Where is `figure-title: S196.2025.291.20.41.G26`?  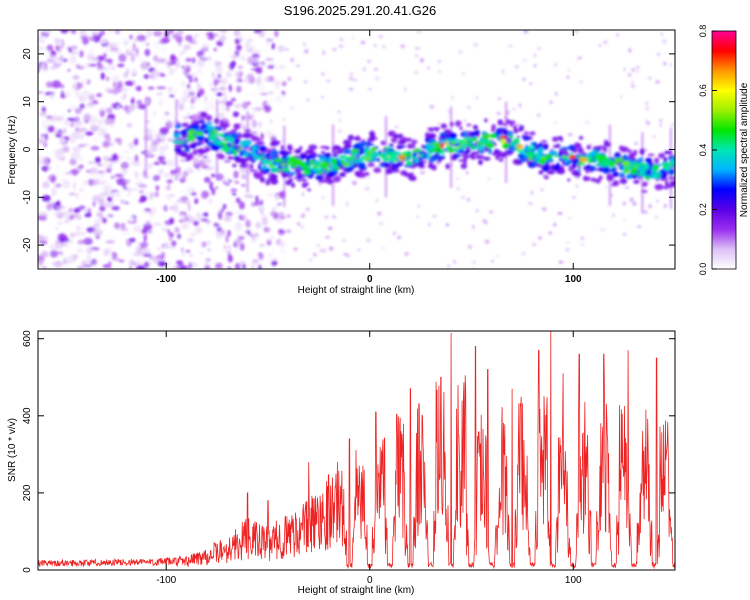 figure-title: S196.2025.291.20.41.G26 is located at coordinates (360, 10).